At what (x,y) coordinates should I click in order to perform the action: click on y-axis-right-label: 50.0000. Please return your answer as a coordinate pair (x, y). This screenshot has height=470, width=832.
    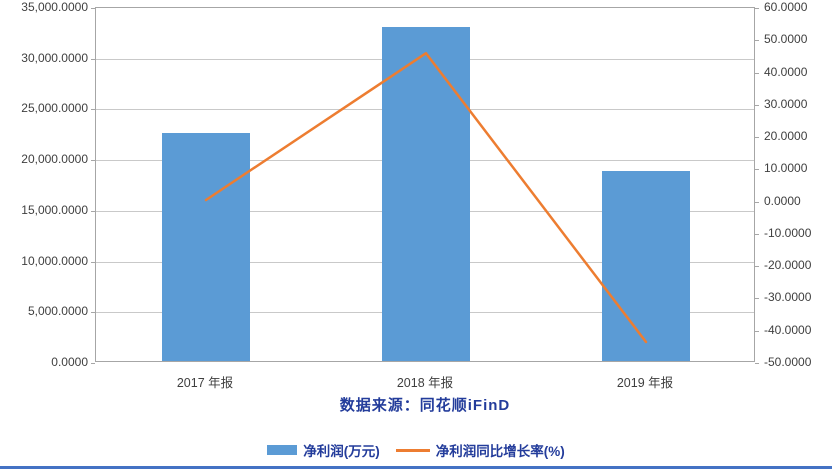
    Looking at the image, I should click on (786, 39).